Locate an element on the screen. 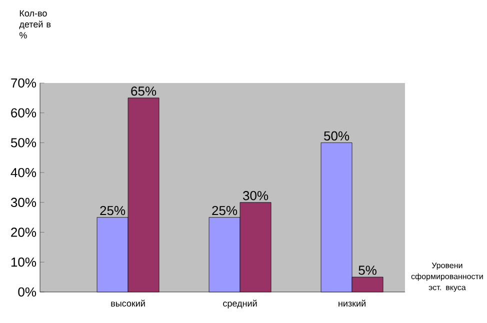 This screenshot has height=323, width=487. y-tick-label: 60% is located at coordinates (23, 113).